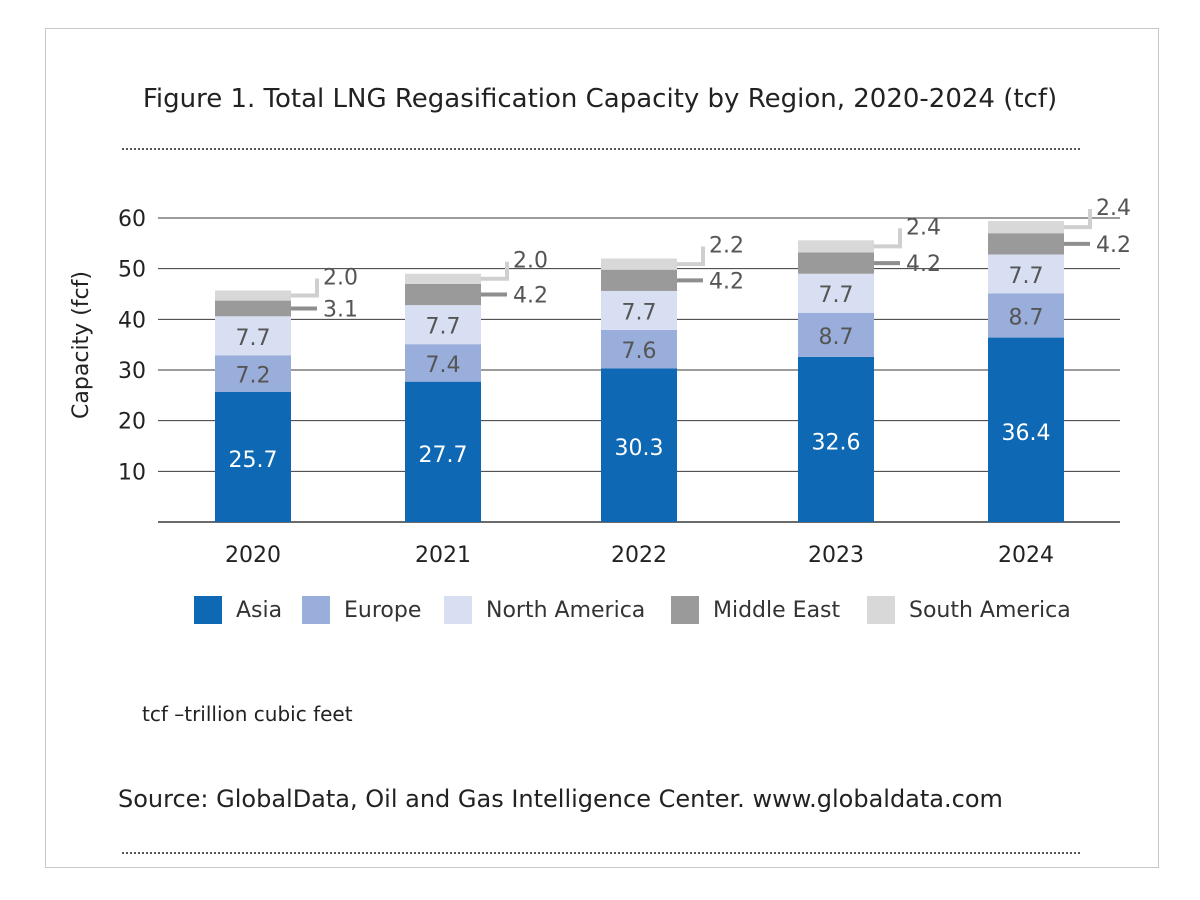  Describe the element at coordinates (81, 345) in the screenshot. I see `y-axis-title: Capacity (fcf)` at that location.